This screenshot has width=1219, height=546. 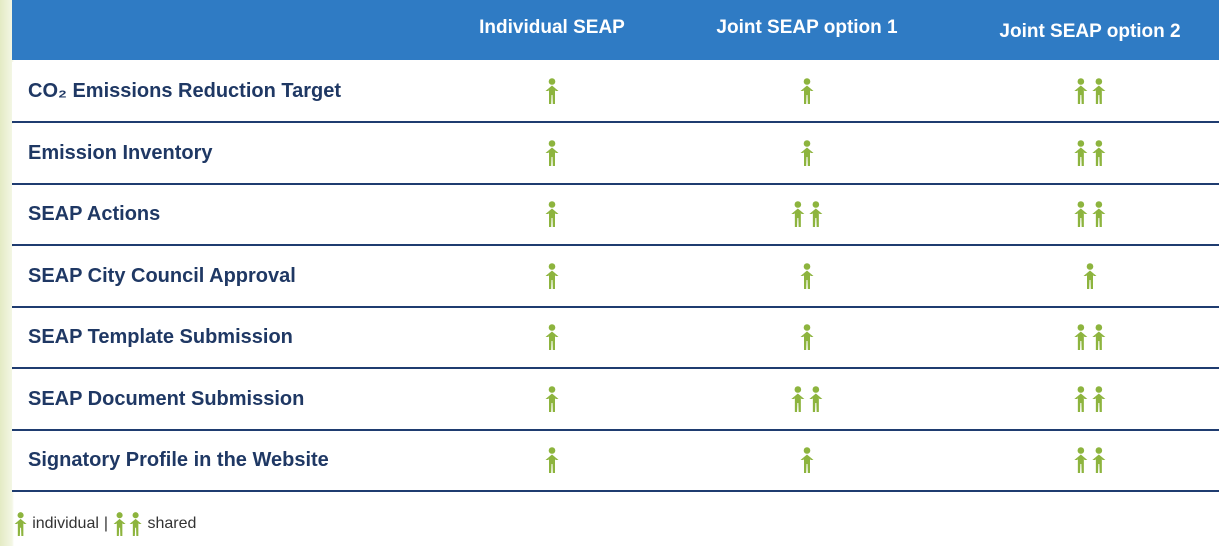 I want to click on table-row: SEAP Template Submission, so click(x=615, y=338).